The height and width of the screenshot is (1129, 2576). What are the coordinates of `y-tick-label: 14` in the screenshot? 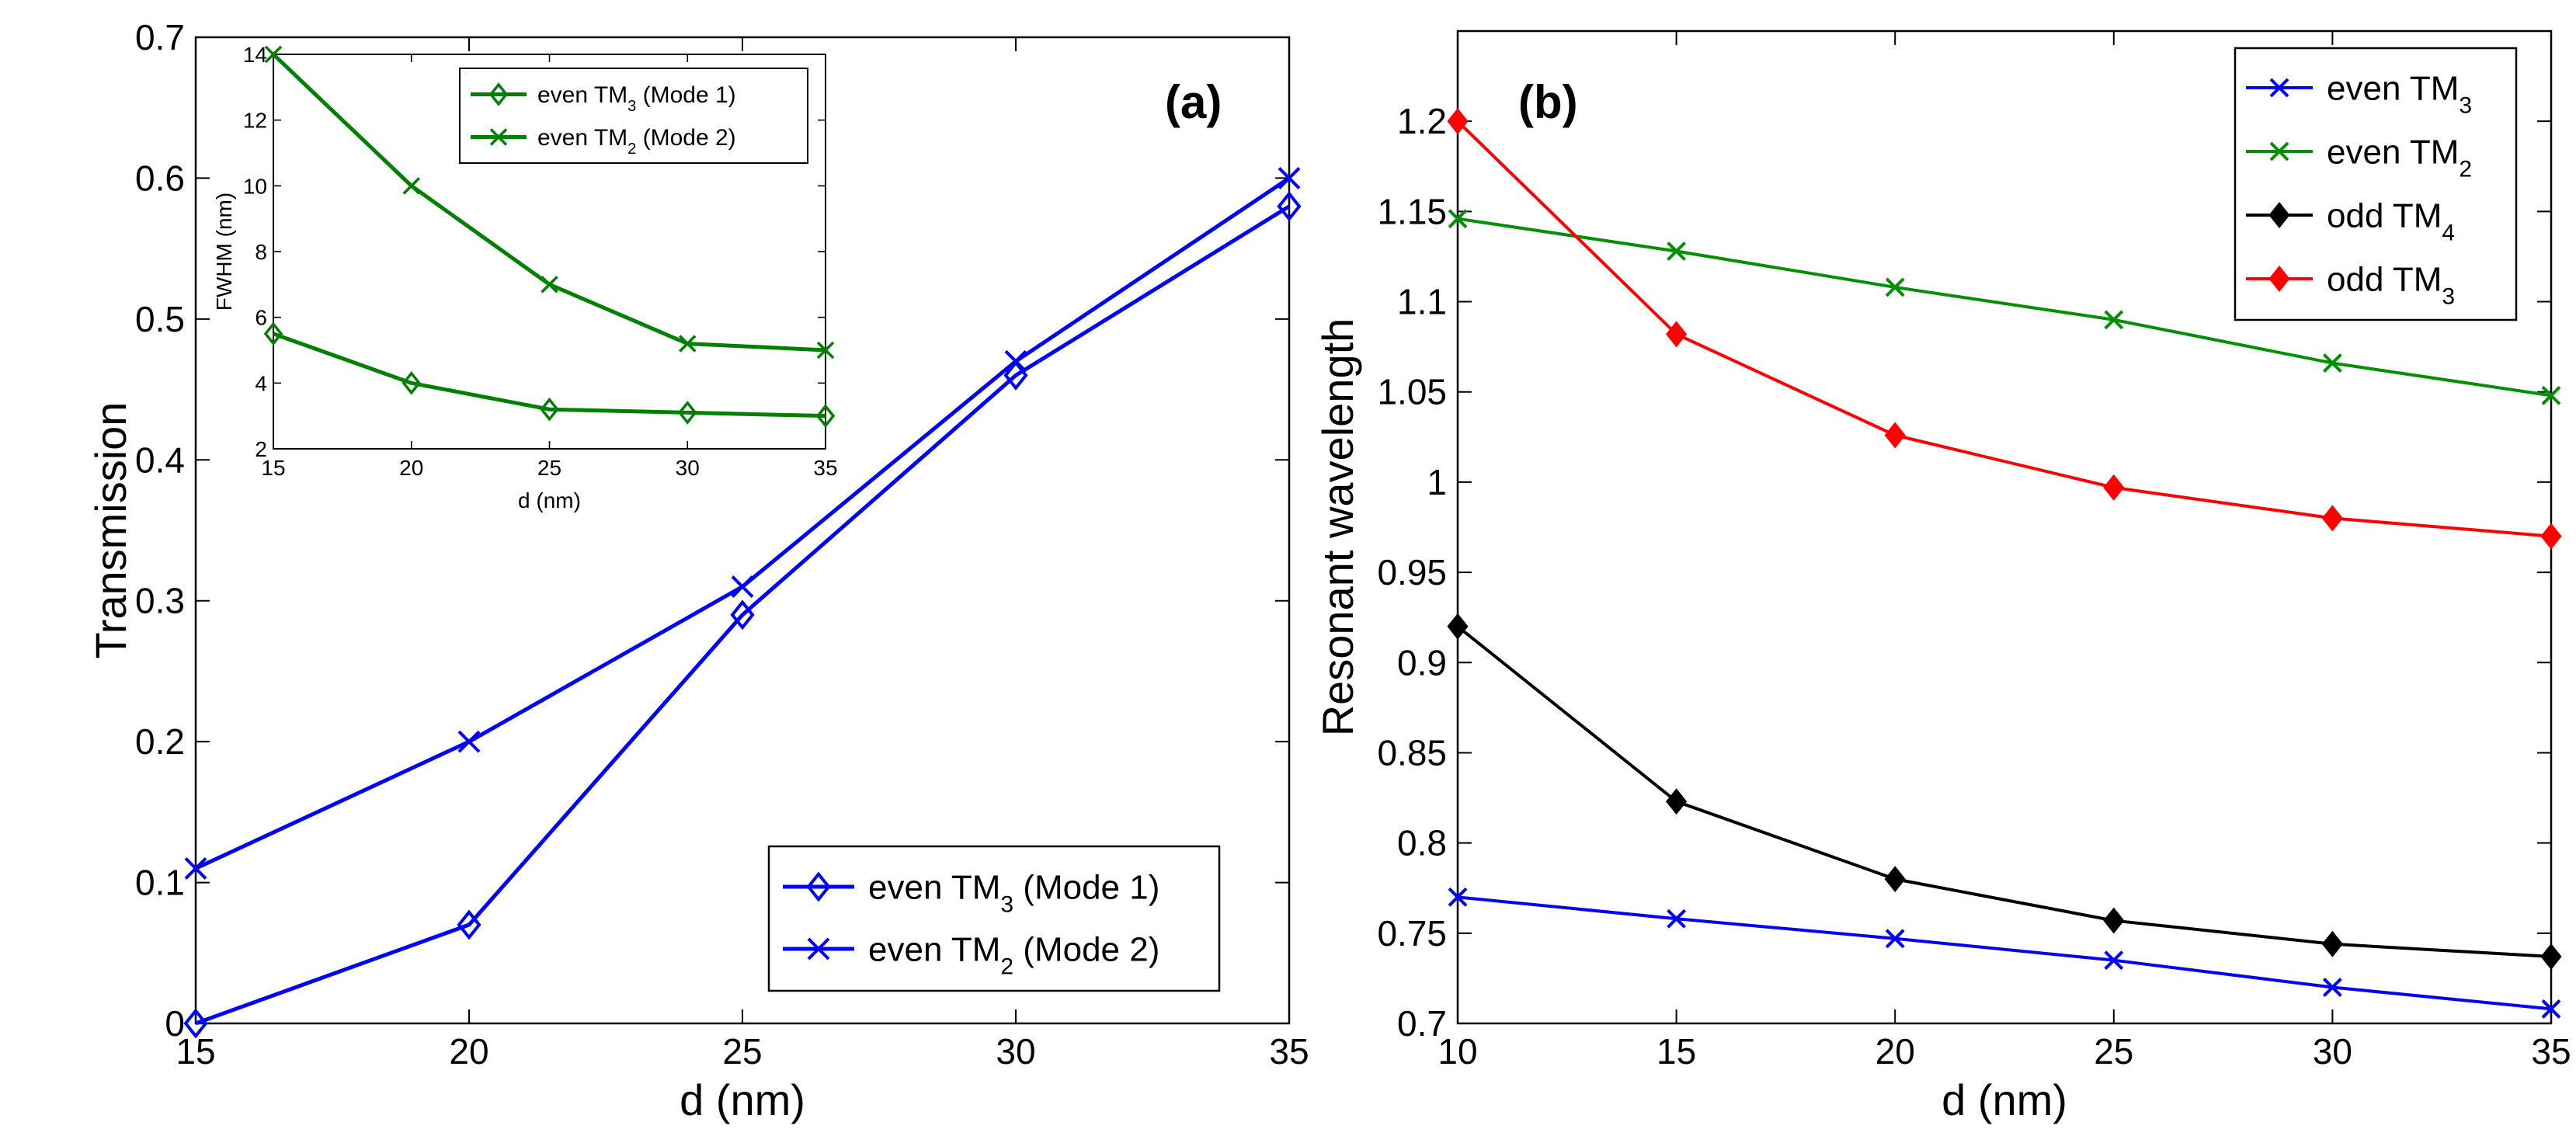 It's located at (255, 55).